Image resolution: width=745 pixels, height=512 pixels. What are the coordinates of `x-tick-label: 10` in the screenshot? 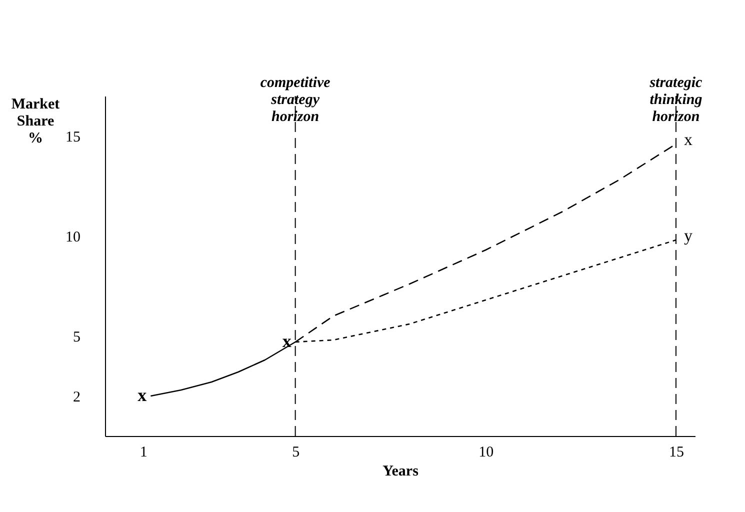 It's located at (486, 452).